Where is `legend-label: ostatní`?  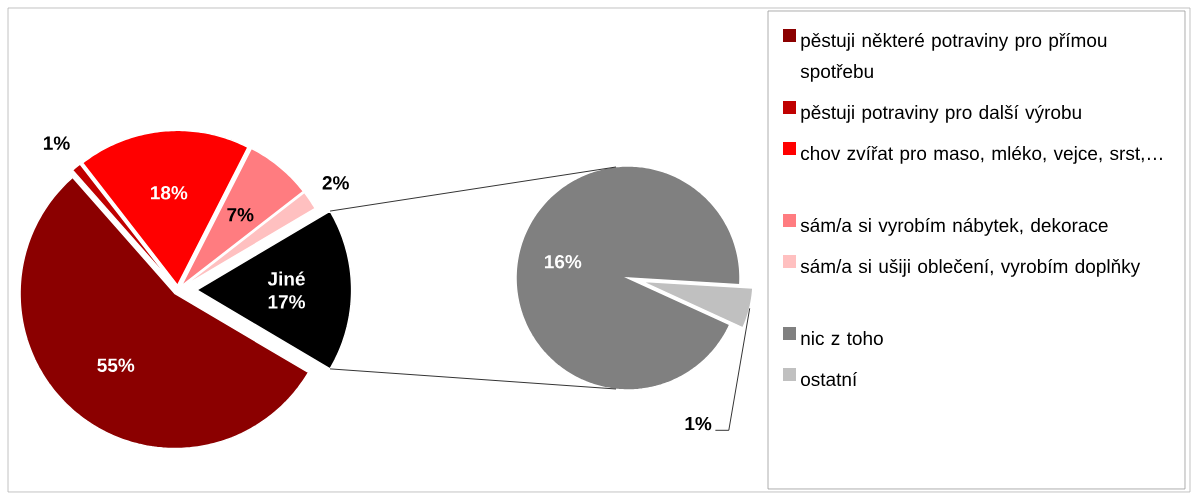
legend-label: ostatní is located at coordinates (829, 379).